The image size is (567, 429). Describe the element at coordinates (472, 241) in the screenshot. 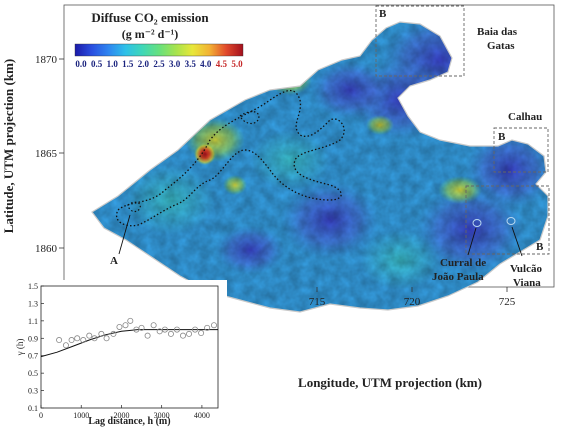

I see `leader-curral` at that location.